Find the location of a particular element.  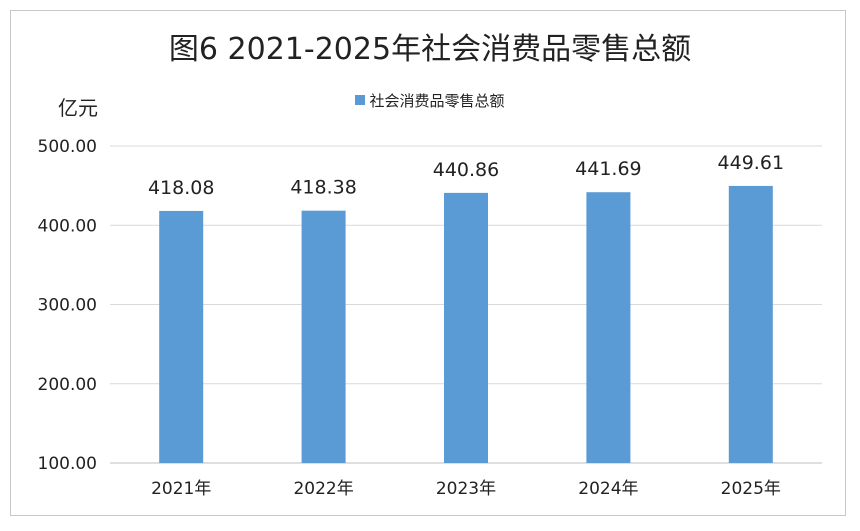

legend-entry: 社会消费品零售总额 is located at coordinates (437, 101).